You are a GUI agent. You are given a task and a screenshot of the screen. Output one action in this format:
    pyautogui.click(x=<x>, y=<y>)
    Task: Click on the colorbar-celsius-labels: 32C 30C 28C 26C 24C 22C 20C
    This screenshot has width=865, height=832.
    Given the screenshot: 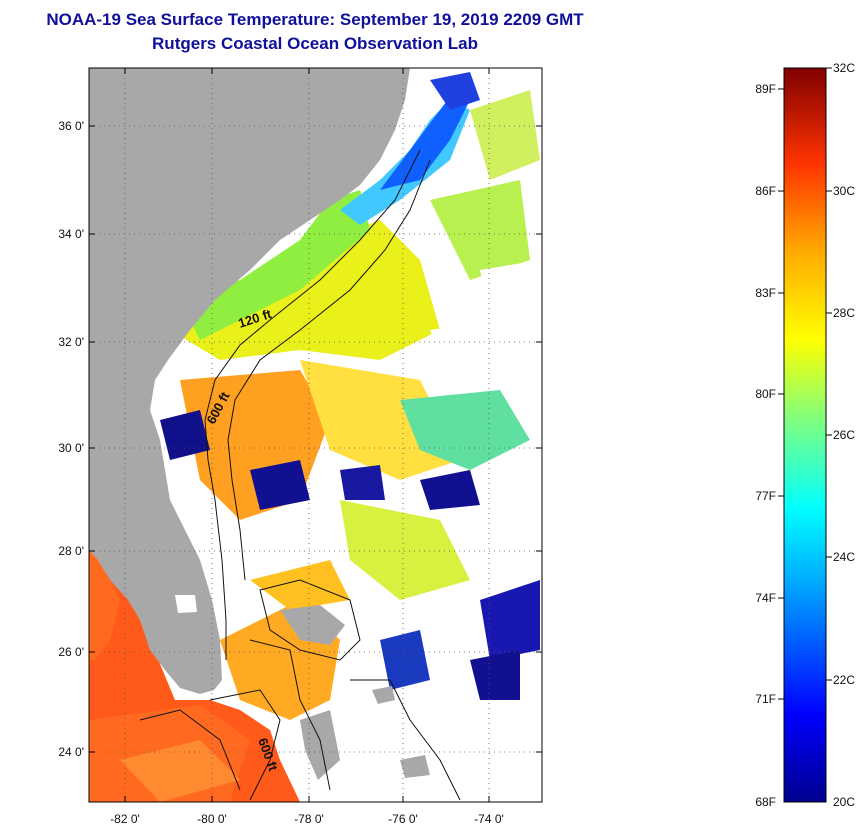 What is the action you would take?
    pyautogui.click(x=844, y=435)
    